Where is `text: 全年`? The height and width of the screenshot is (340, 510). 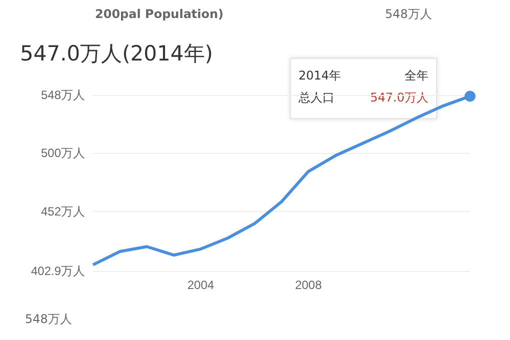
text: 全年 is located at coordinates (416, 75).